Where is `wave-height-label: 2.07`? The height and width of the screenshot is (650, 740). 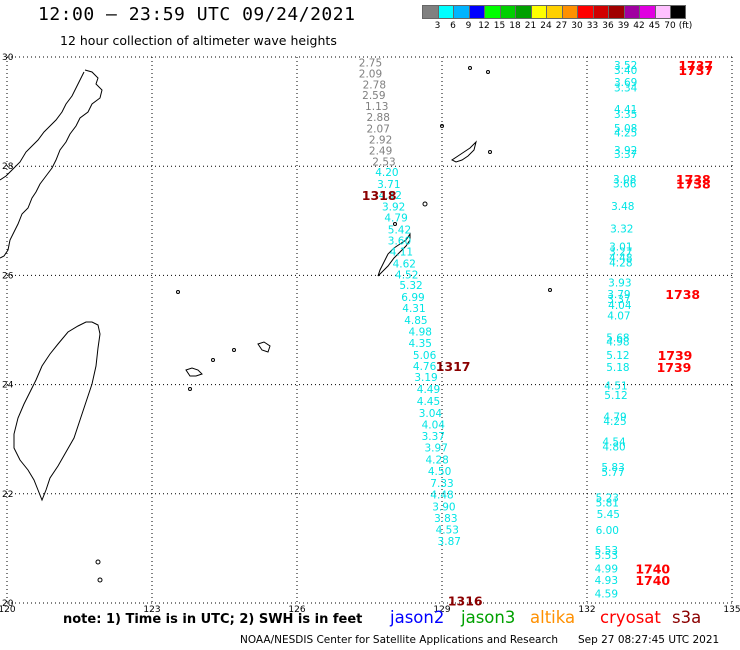 wave-height-label: 2.07 is located at coordinates (378, 130).